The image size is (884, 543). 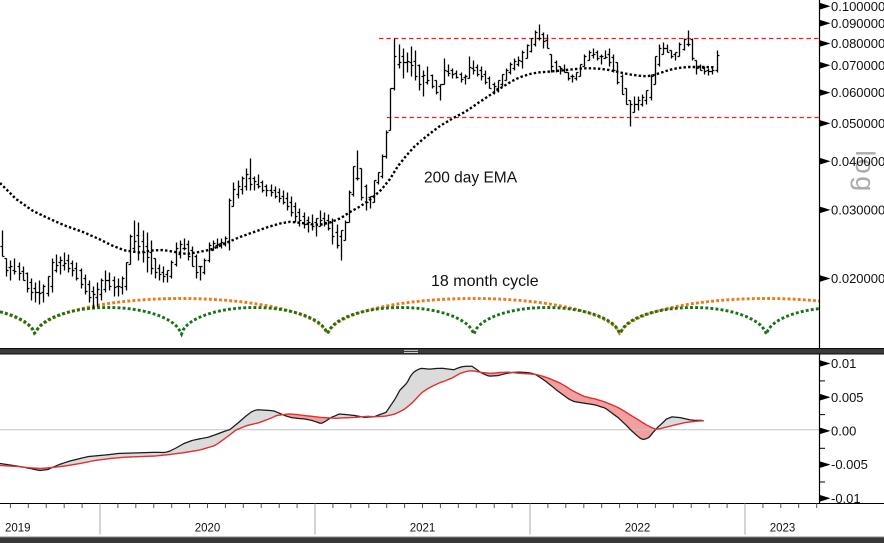 I want to click on svg-text: 200 day EMA, so click(x=471, y=178).